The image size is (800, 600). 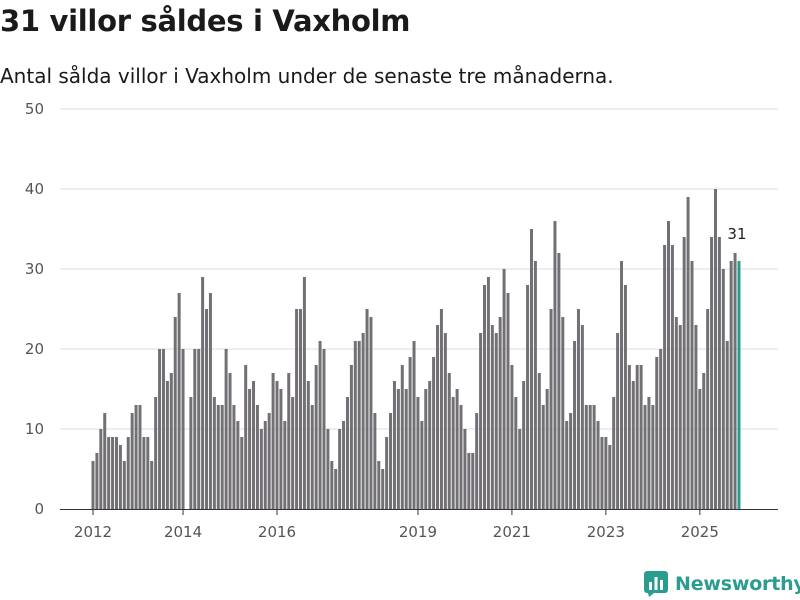 What do you see at coordinates (700, 532) in the screenshot?
I see `x-tick-label-2025: 2025` at bounding box center [700, 532].